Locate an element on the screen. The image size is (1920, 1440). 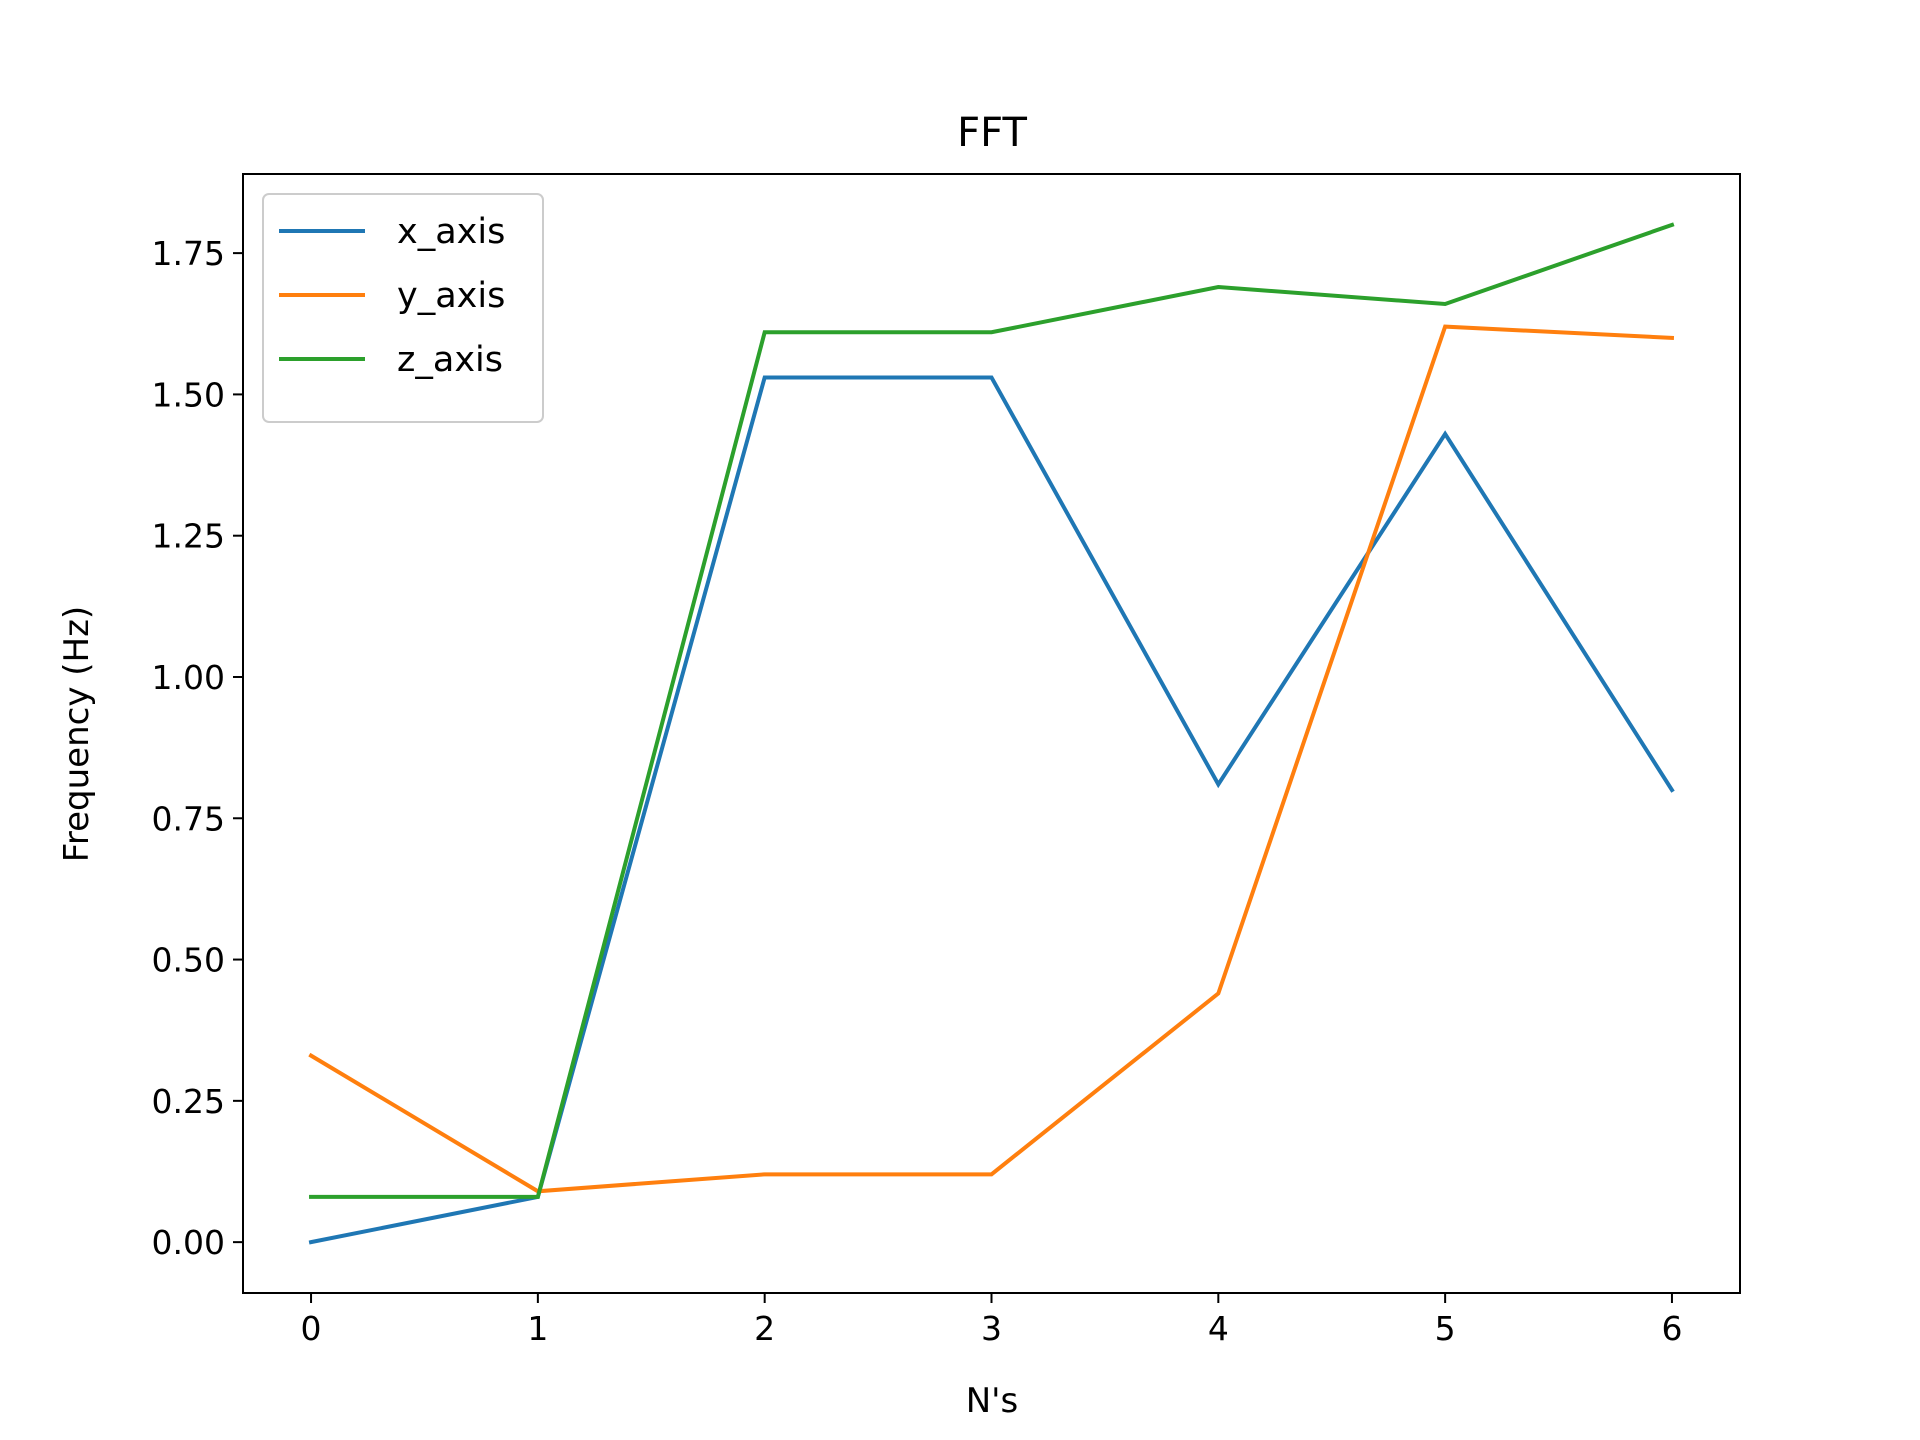
x-tick-label: 1 is located at coordinates (537, 1328).